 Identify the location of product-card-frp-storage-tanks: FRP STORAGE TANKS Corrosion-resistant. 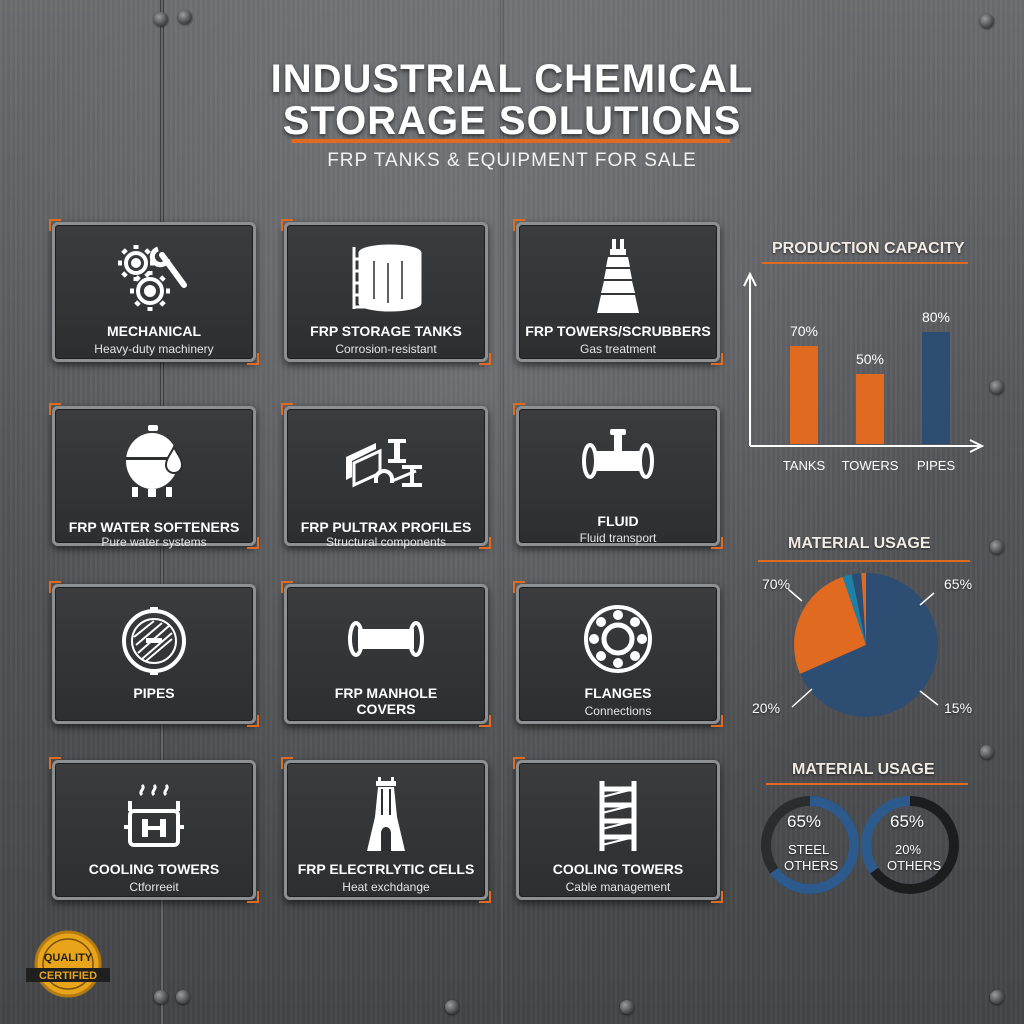
(386, 292).